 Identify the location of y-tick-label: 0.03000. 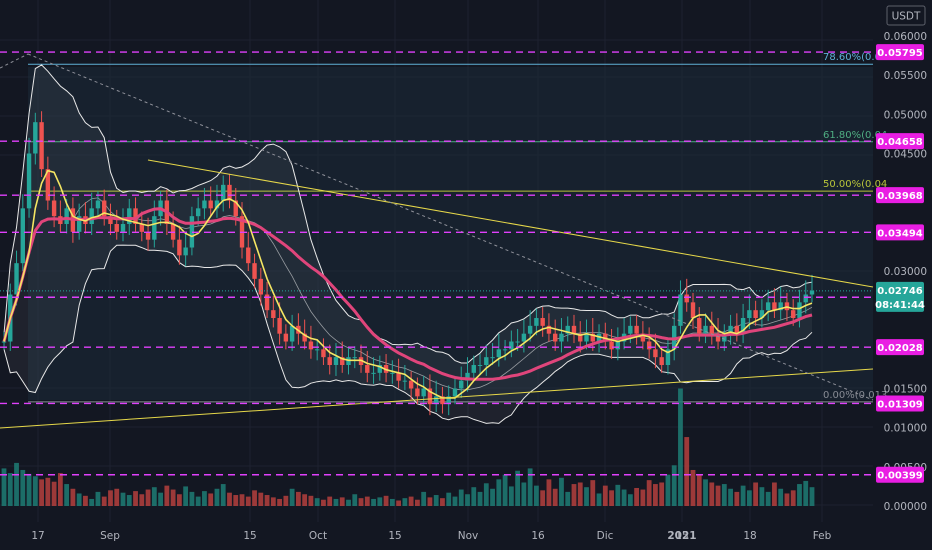
(905, 272).